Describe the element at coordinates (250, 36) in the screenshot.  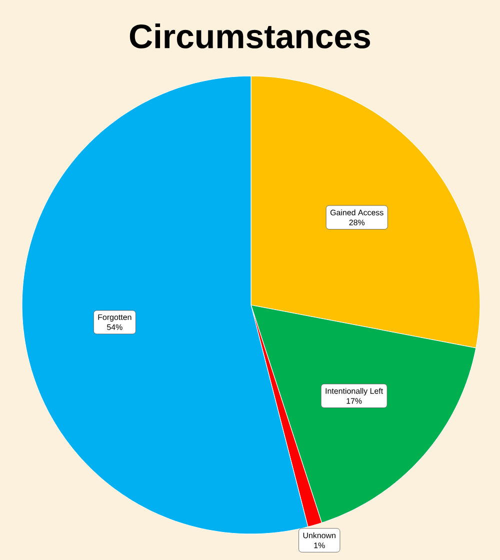
I see `chart-title: Circumstances` at that location.